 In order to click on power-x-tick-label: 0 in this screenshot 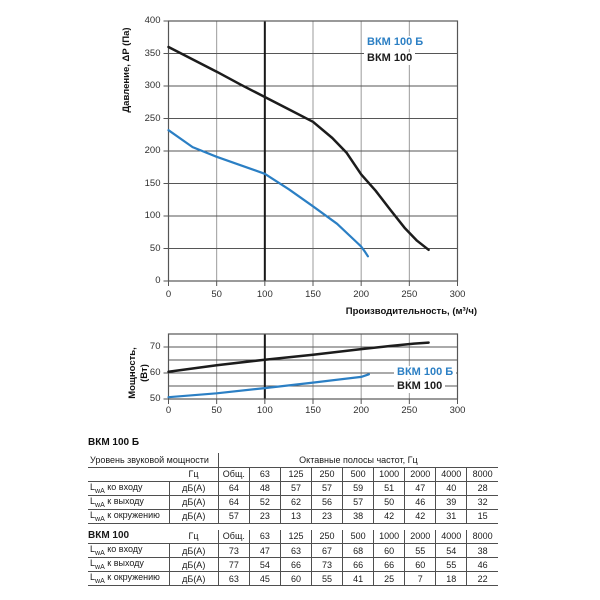, I will do `click(168, 410)`.